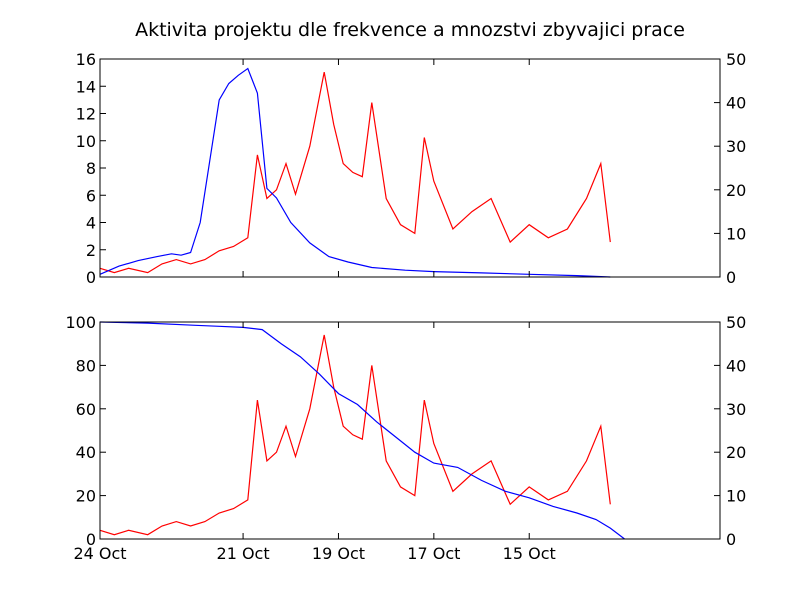 The width and height of the screenshot is (800, 600). I want to click on x-tick-label: 24 Oct, so click(99, 553).